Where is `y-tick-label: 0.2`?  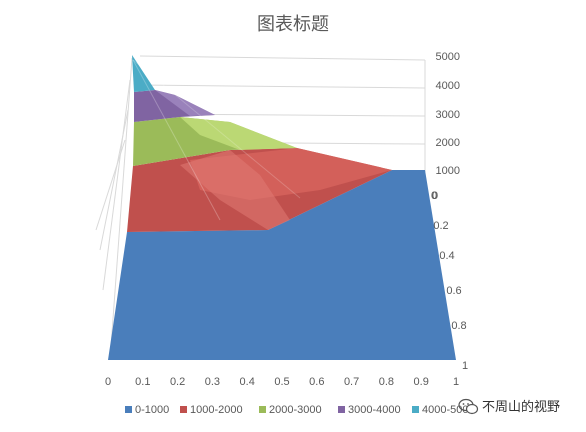
y-tick-label: 0.2 is located at coordinates (440, 226).